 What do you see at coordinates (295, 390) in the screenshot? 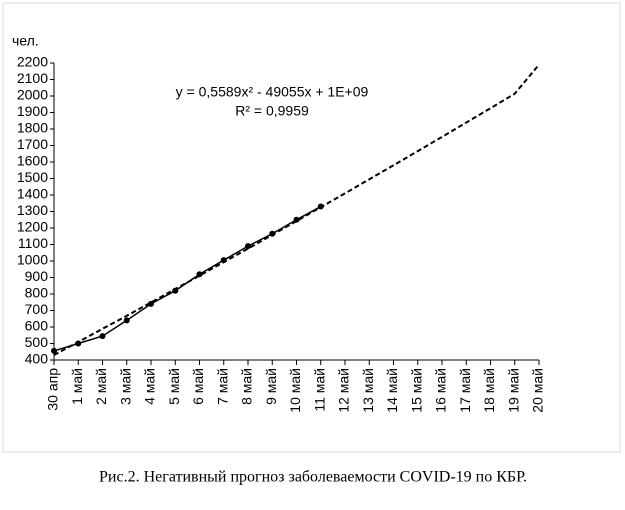
I see `x-tick-label: 10 май` at bounding box center [295, 390].